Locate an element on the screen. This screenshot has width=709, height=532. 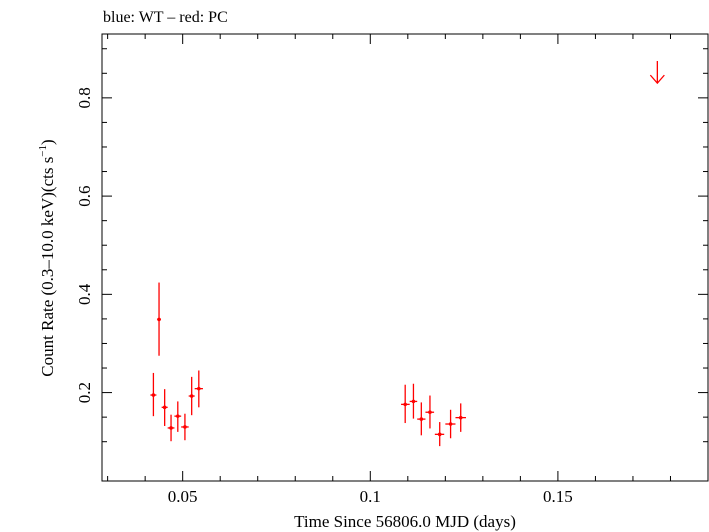
x-tick-label: 0.1 is located at coordinates (370, 496).